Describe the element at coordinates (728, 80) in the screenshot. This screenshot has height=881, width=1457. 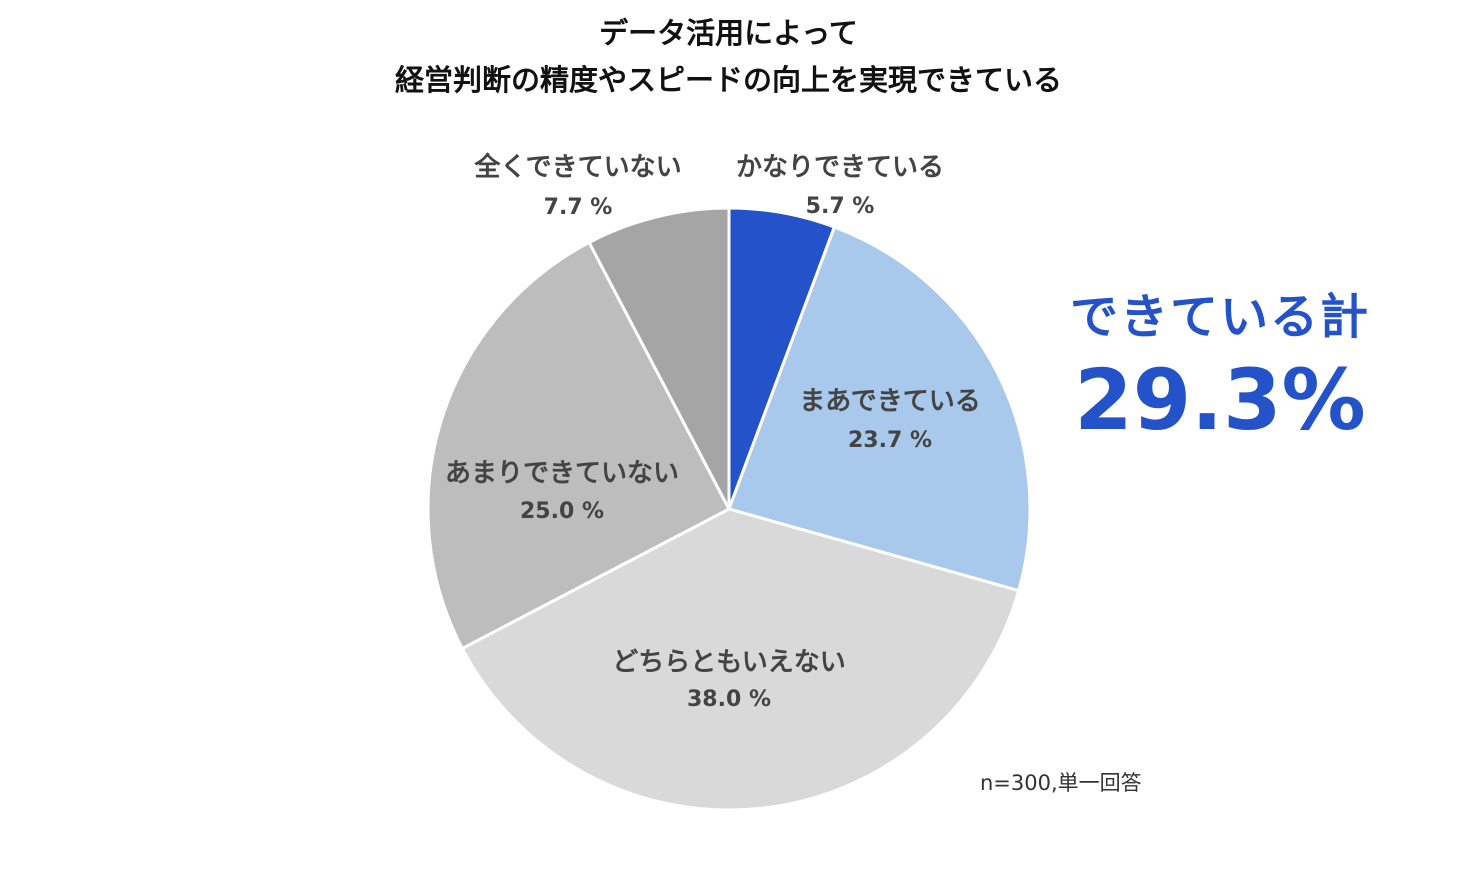
I see `chart-title-line-2: 経営判断の精度やスピードの向上を実現できている` at that location.